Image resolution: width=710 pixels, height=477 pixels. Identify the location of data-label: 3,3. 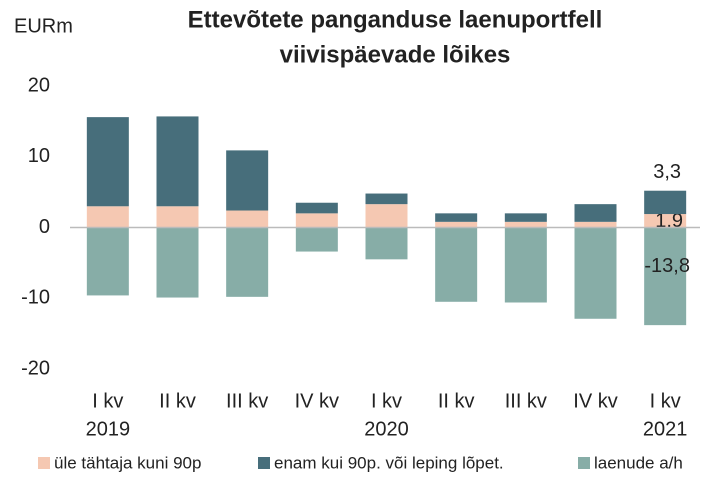
(667, 172).